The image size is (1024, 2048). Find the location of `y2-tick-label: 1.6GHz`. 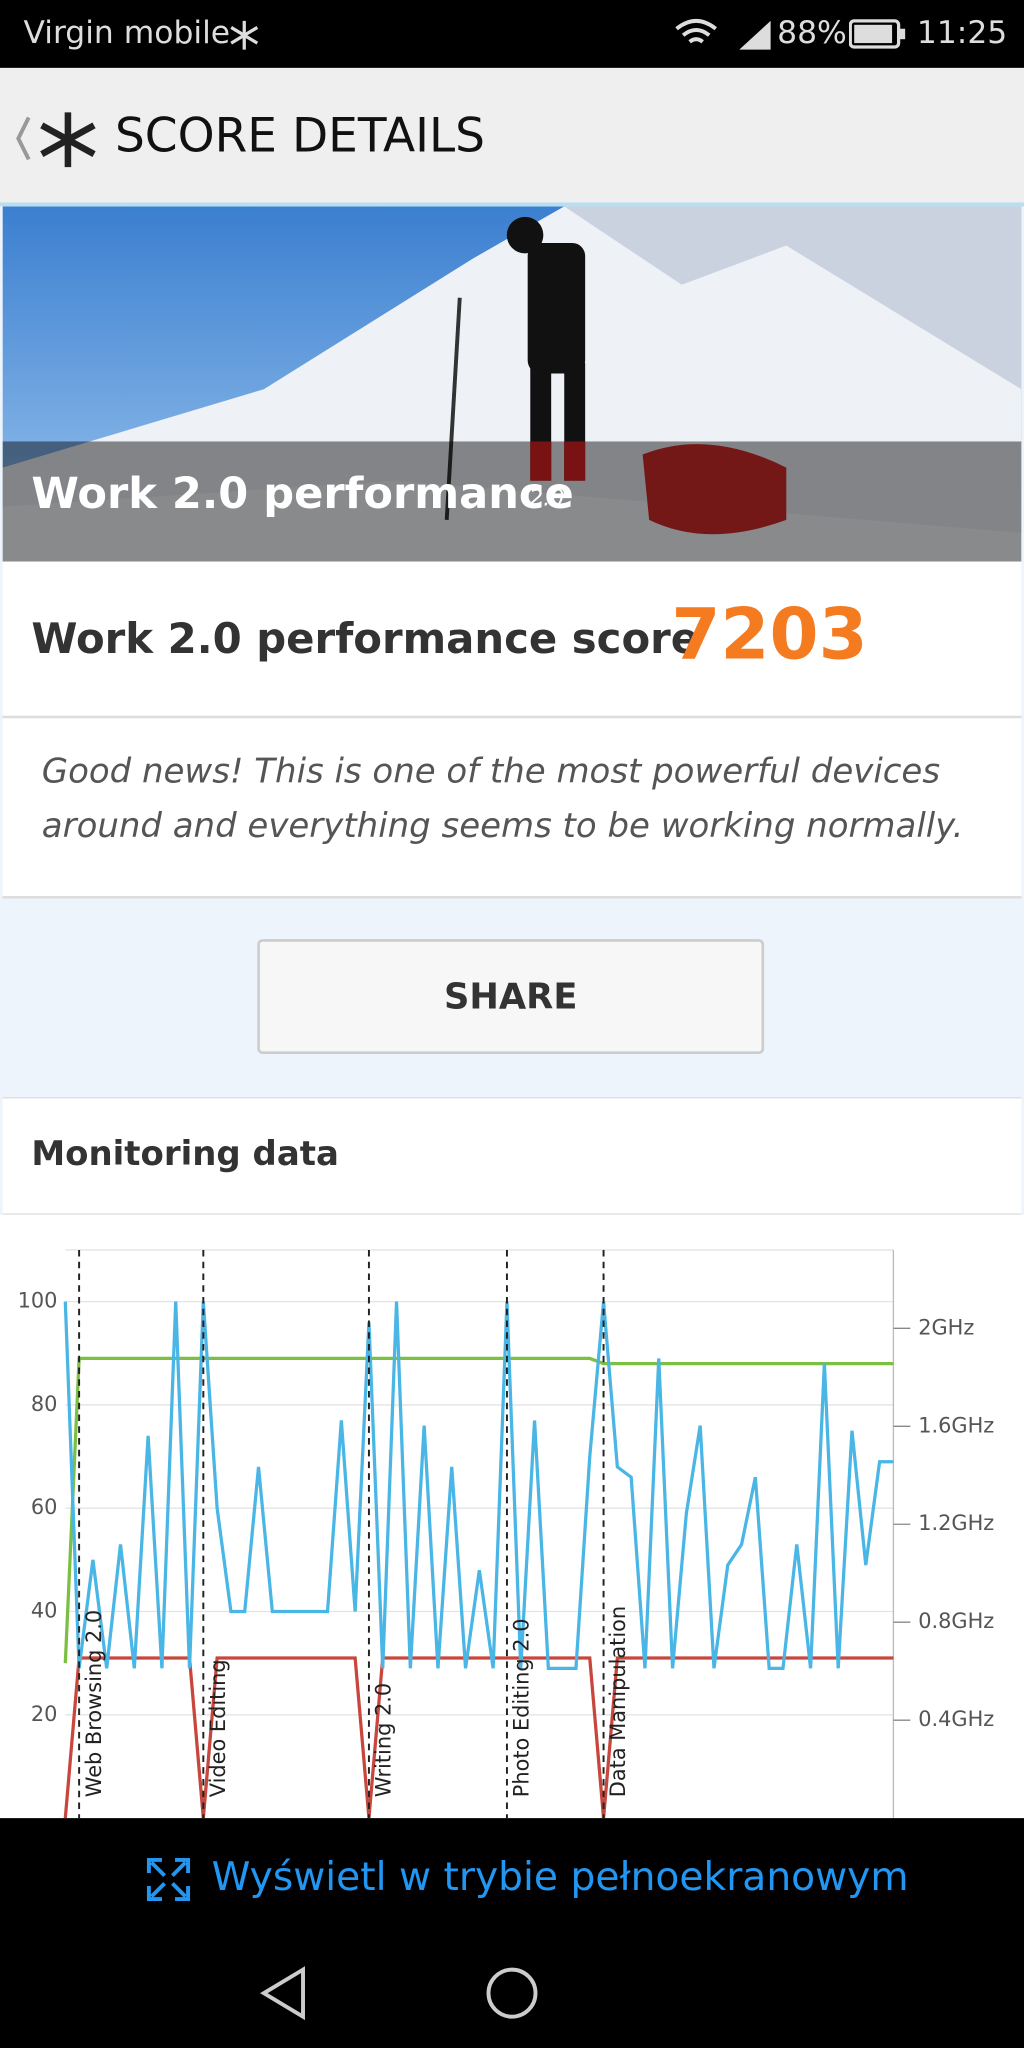

y2-tick-label: 1.6GHz is located at coordinates (956, 1425).